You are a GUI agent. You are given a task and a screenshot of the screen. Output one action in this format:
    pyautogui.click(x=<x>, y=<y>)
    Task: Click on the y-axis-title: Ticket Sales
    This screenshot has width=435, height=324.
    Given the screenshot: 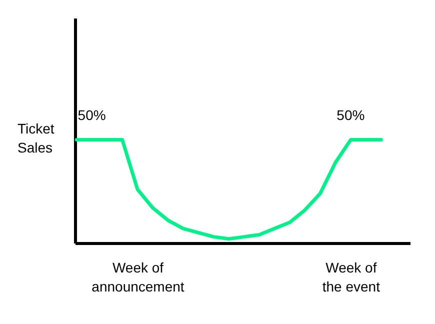 What is the action you would take?
    pyautogui.click(x=36, y=138)
    